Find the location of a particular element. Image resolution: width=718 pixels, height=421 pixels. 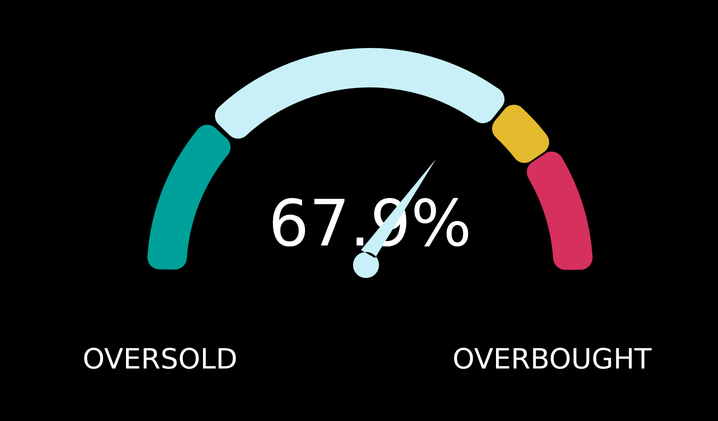

text: OVERBOUGHT is located at coordinates (552, 359).